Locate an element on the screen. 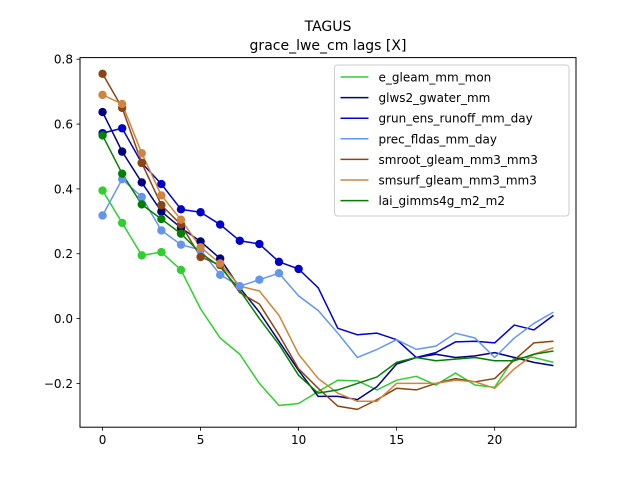  y-tick-label: 0.6 is located at coordinates (63, 125).